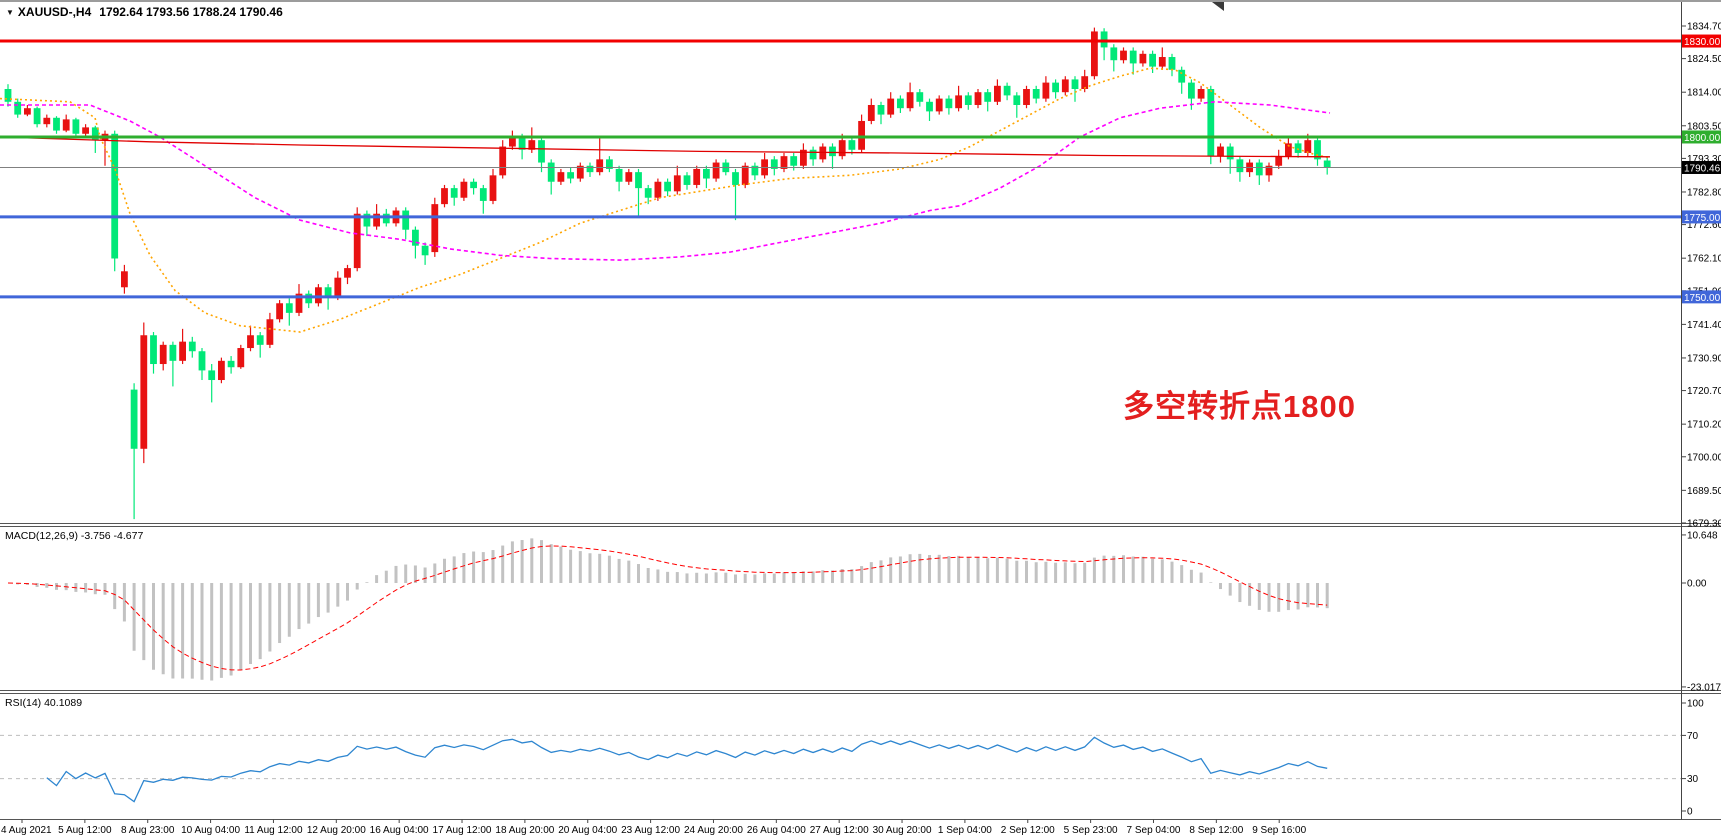 This screenshot has height=840, width=1721. What do you see at coordinates (965, 830) in the screenshot?
I see `time-axis-label: 1 Sep 04:00` at bounding box center [965, 830].